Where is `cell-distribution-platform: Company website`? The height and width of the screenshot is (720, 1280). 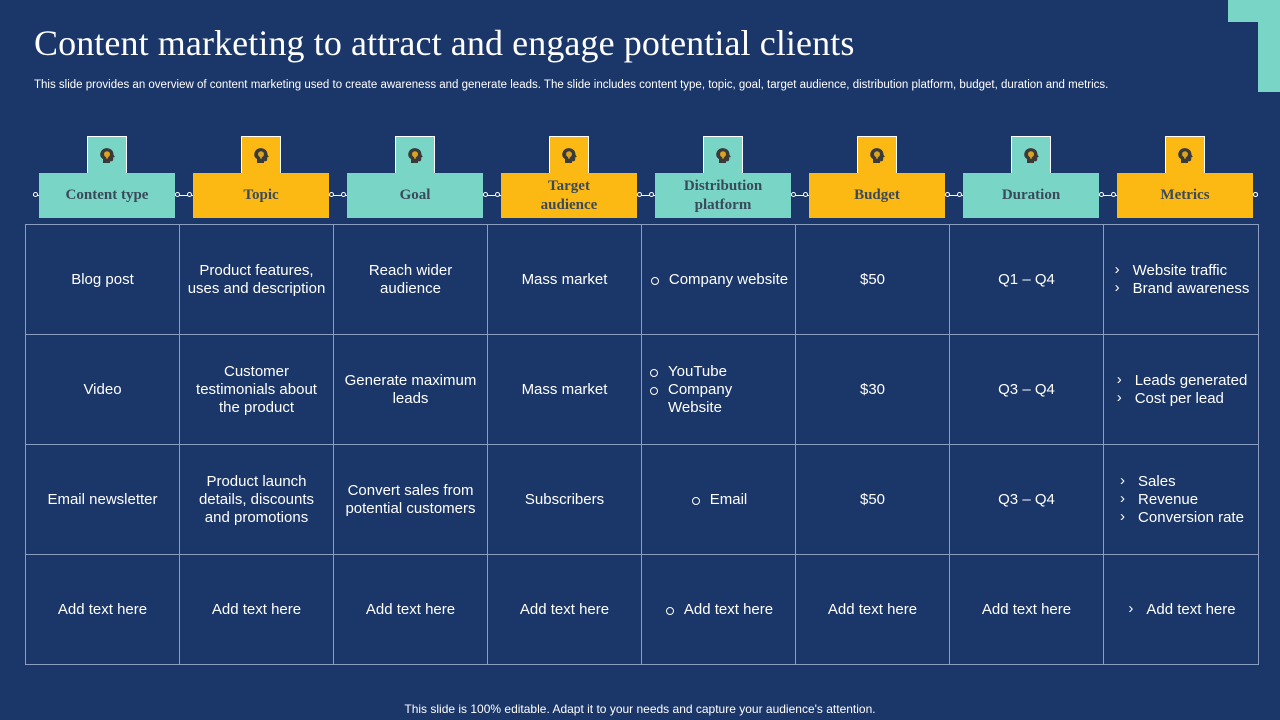 cell-distribution-platform: Company website is located at coordinates (718, 279).